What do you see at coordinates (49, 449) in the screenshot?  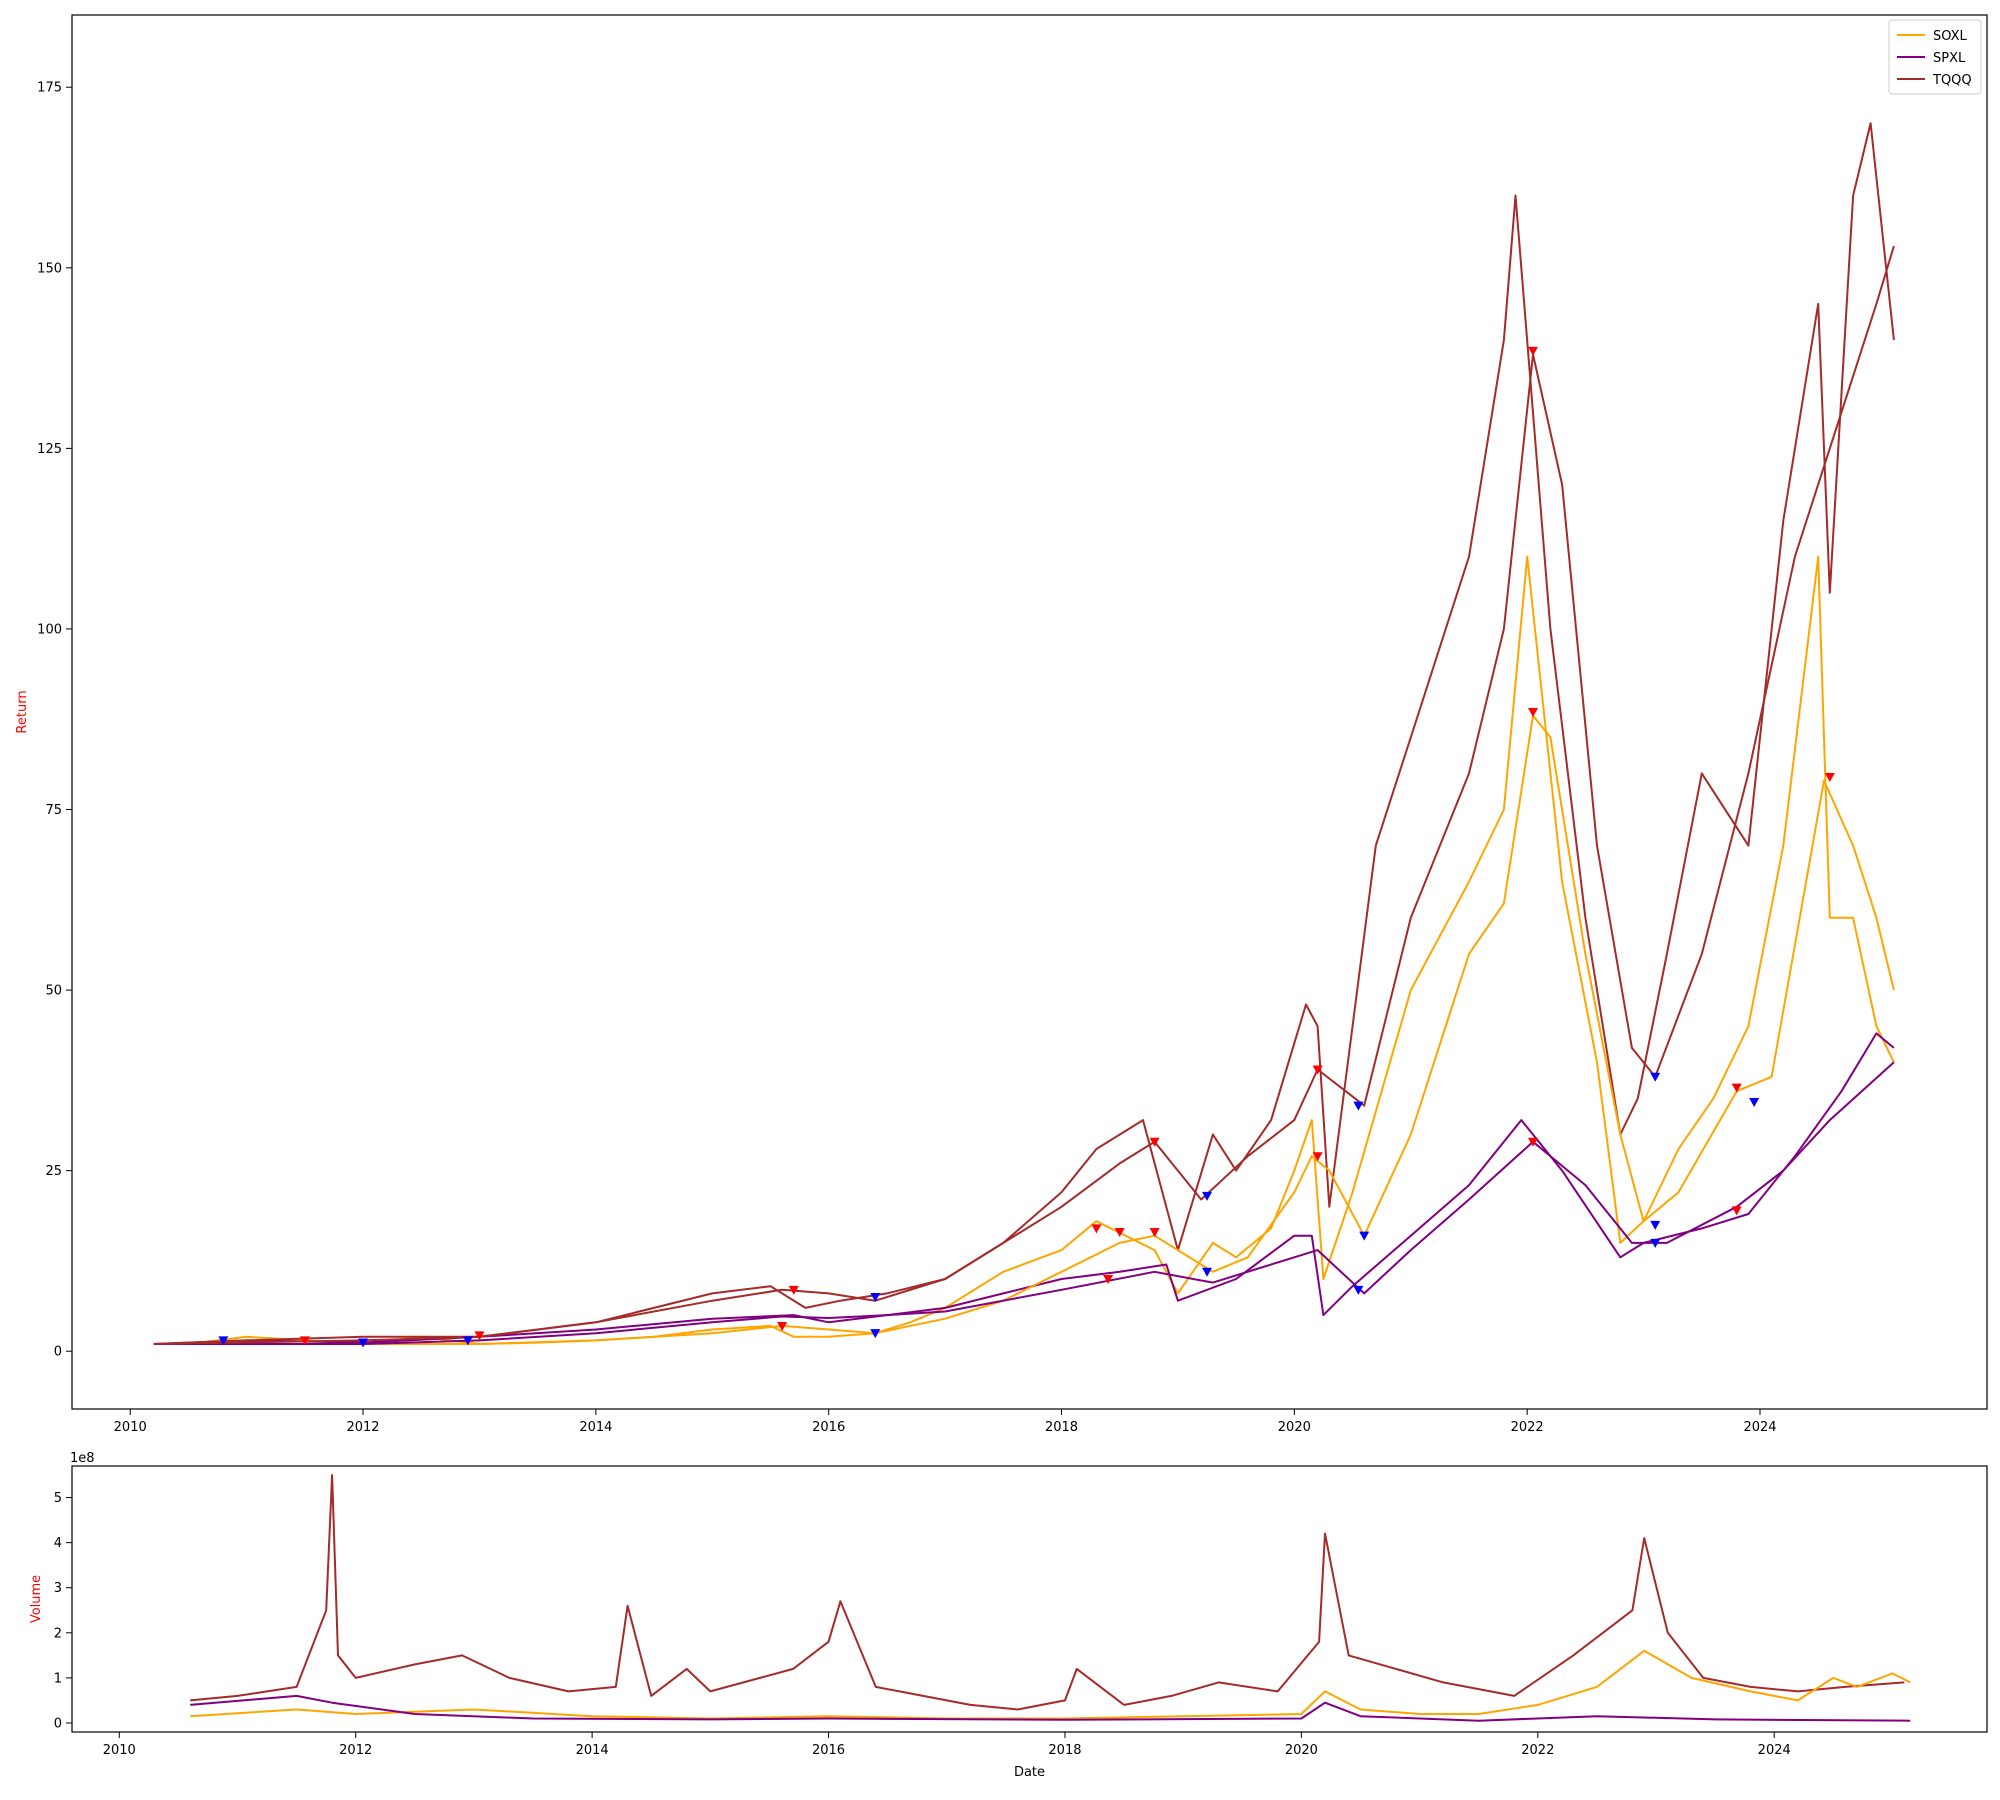 I see `return-y-tick-label: 125` at bounding box center [49, 449].